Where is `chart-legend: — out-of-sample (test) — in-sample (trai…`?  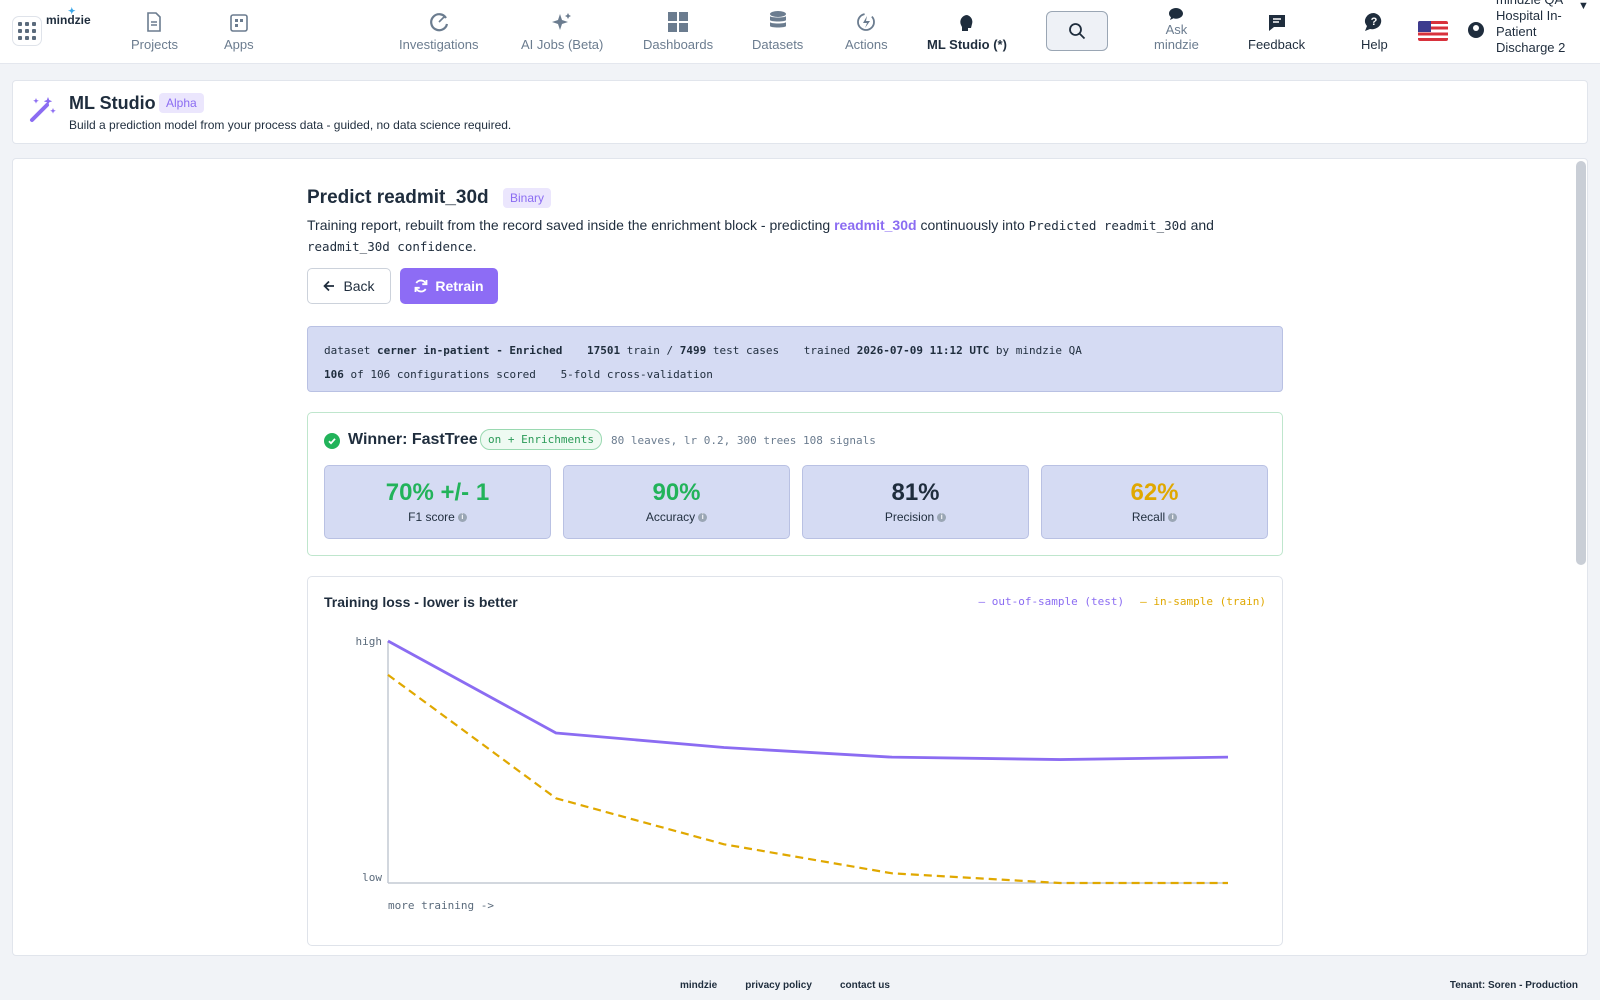 chart-legend: — out-of-sample (test) — in-sample (trai… is located at coordinates (1122, 601).